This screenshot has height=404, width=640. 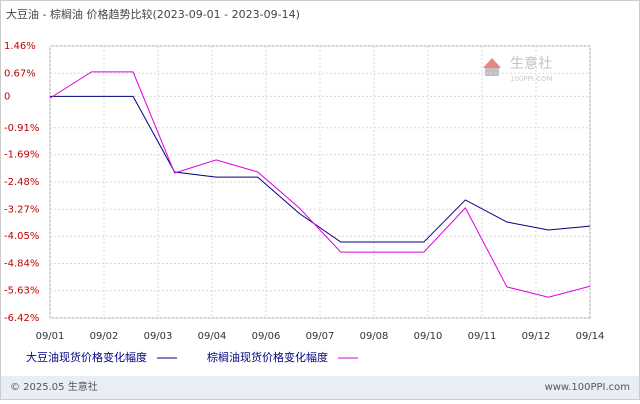 What do you see at coordinates (428, 336) in the screenshot?
I see `x-tick-label: 09/10` at bounding box center [428, 336].